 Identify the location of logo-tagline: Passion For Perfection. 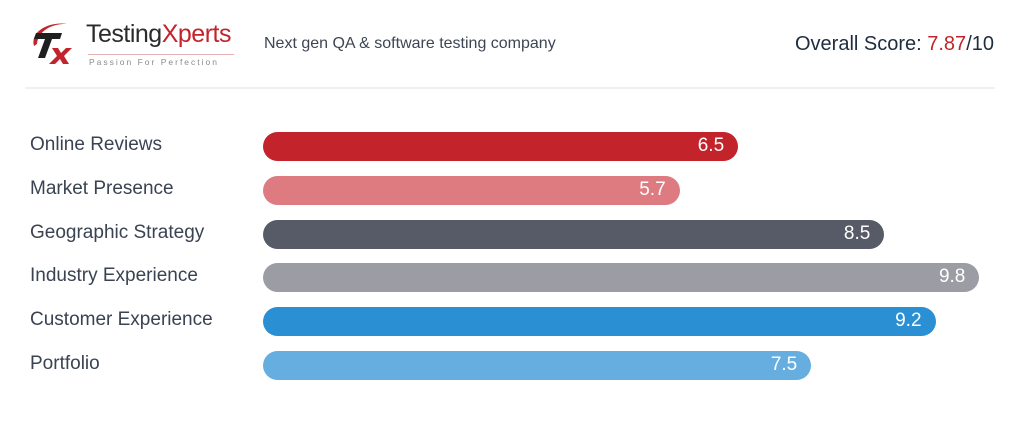
(154, 62).